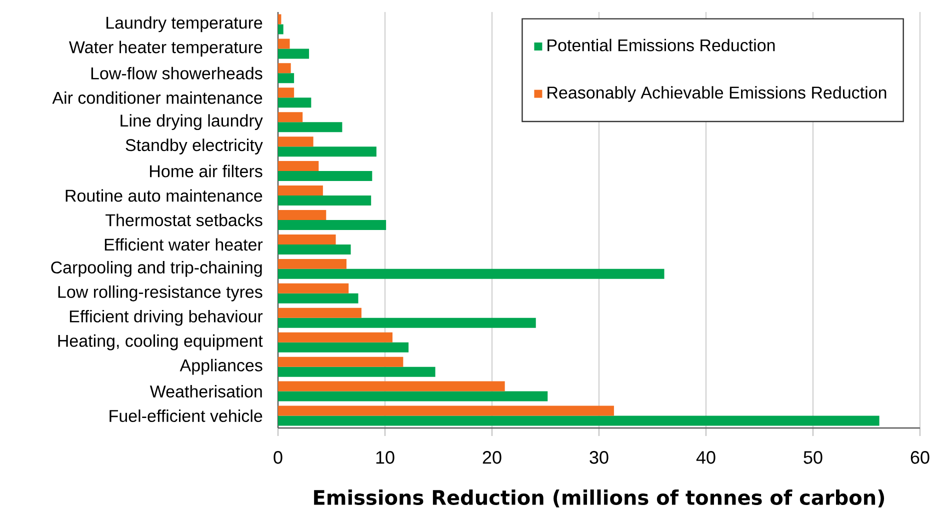 The height and width of the screenshot is (518, 933). What do you see at coordinates (813, 457) in the screenshot?
I see `x-tick-label: 50` at bounding box center [813, 457].